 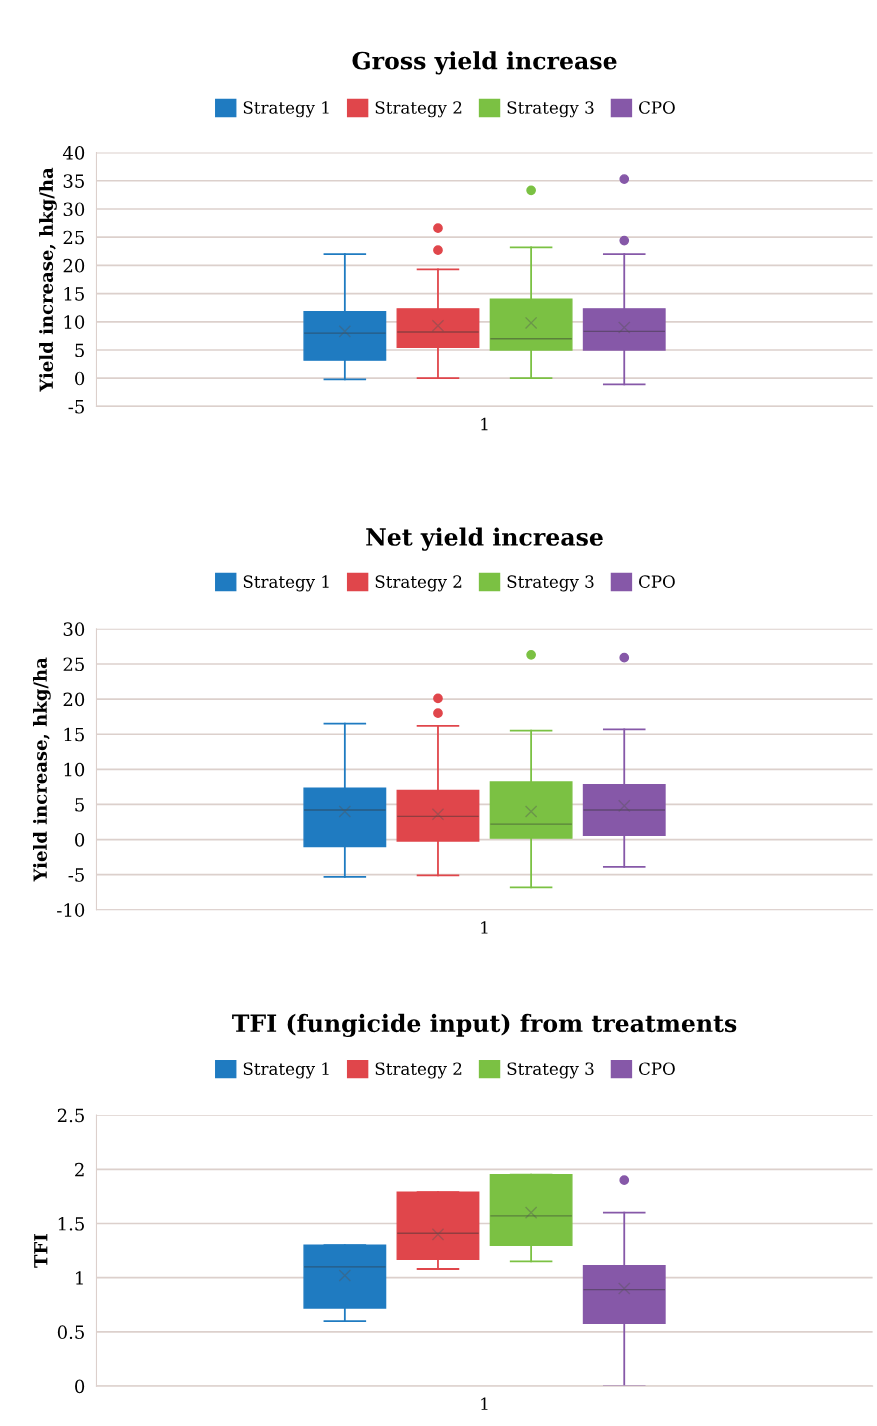 What do you see at coordinates (70, 1332) in the screenshot?
I see `y-tick-label: 0.5` at bounding box center [70, 1332].